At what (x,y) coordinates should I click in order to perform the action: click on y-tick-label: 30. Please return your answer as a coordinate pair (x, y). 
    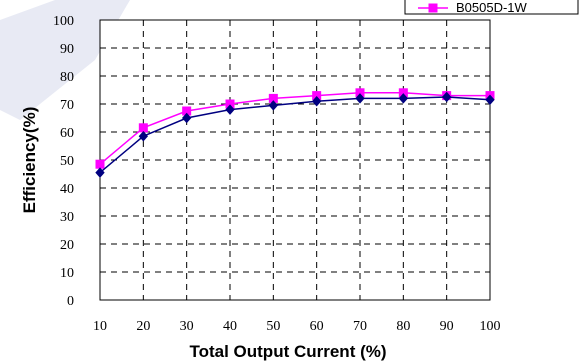
    Looking at the image, I should click on (67, 217).